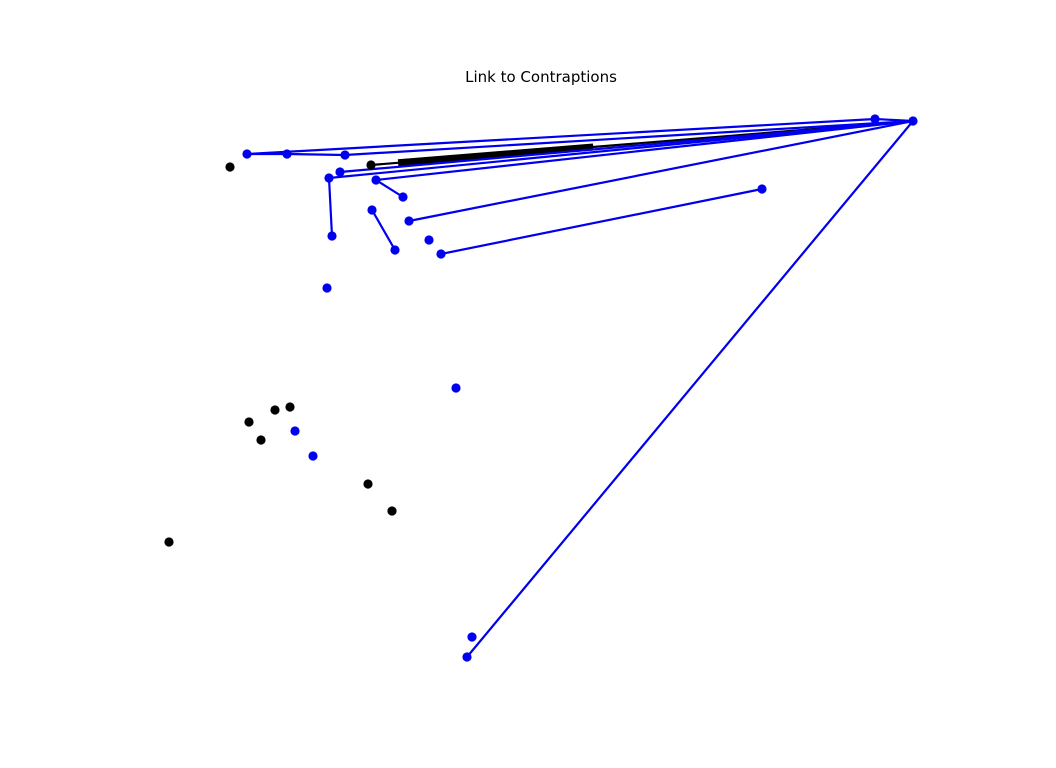 The width and height of the screenshot is (1056, 768). What do you see at coordinates (345, 155) in the screenshot?
I see `node-n345` at bounding box center [345, 155].